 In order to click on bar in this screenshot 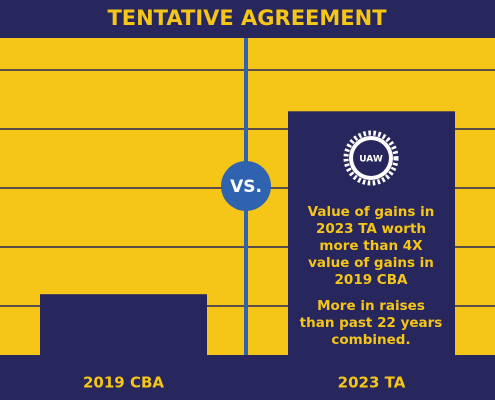, I will do `click(123, 329)`.